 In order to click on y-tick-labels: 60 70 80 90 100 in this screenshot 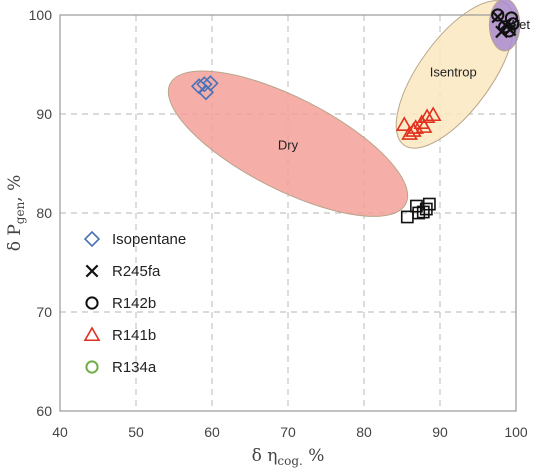, I will do `click(41, 213)`.